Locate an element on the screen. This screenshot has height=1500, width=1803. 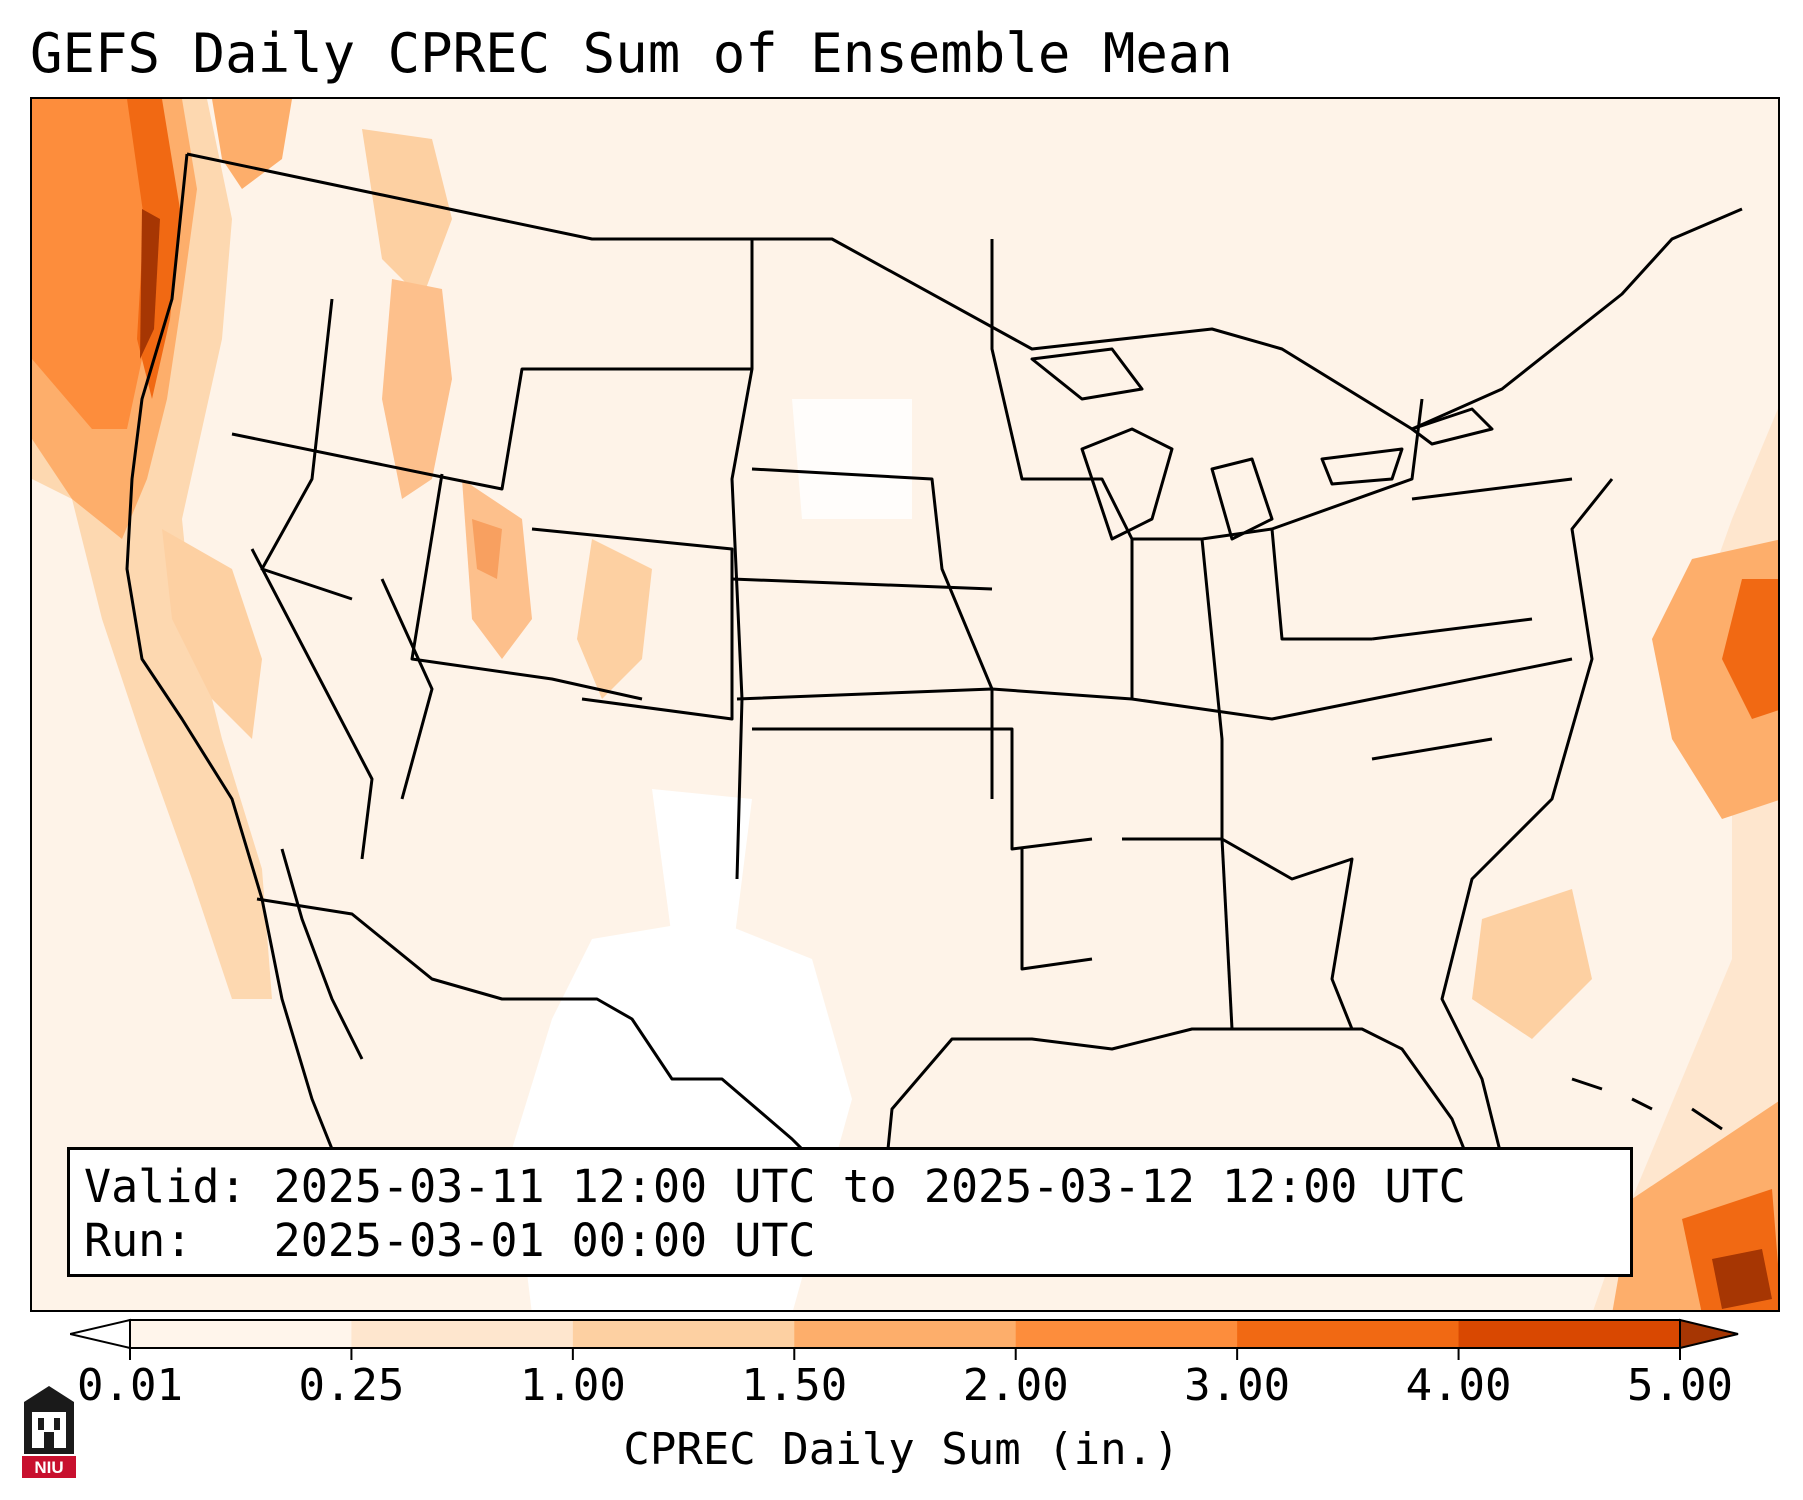
colorbar-tick-label: 1.50 is located at coordinates (794, 1385).